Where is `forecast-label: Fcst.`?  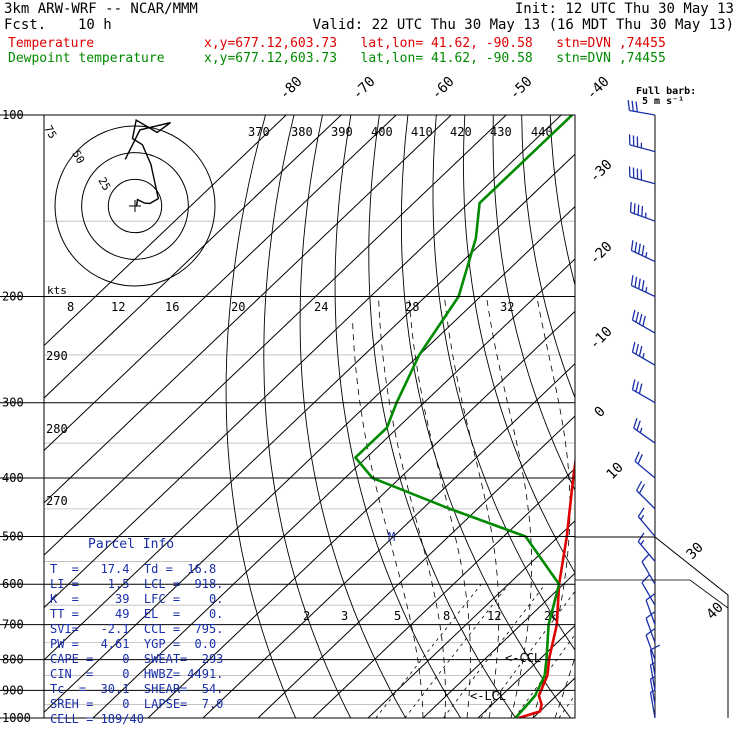
forecast-label: Fcst. is located at coordinates (25, 25).